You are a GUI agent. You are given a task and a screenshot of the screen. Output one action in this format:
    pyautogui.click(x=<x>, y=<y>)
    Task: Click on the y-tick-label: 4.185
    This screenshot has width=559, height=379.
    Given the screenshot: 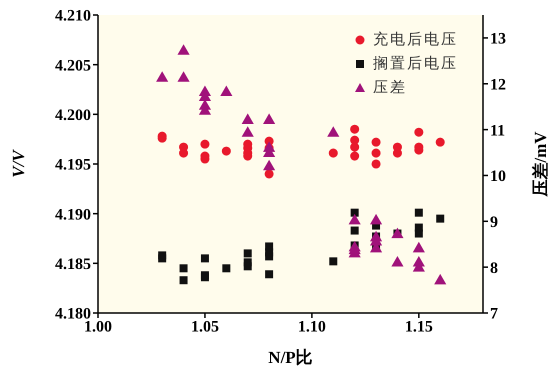 What is the action you would take?
    pyautogui.click(x=73, y=265)
    